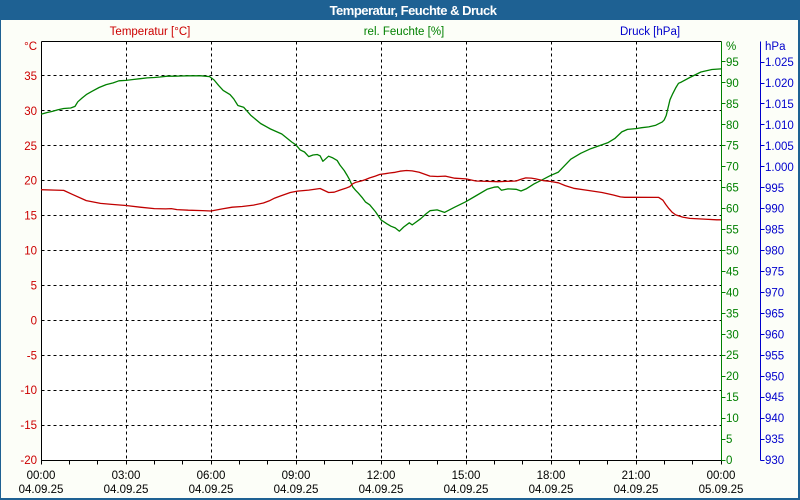 The image size is (800, 500). Describe the element at coordinates (775, 47) in the screenshot. I see `svg-text: hPa` at that location.